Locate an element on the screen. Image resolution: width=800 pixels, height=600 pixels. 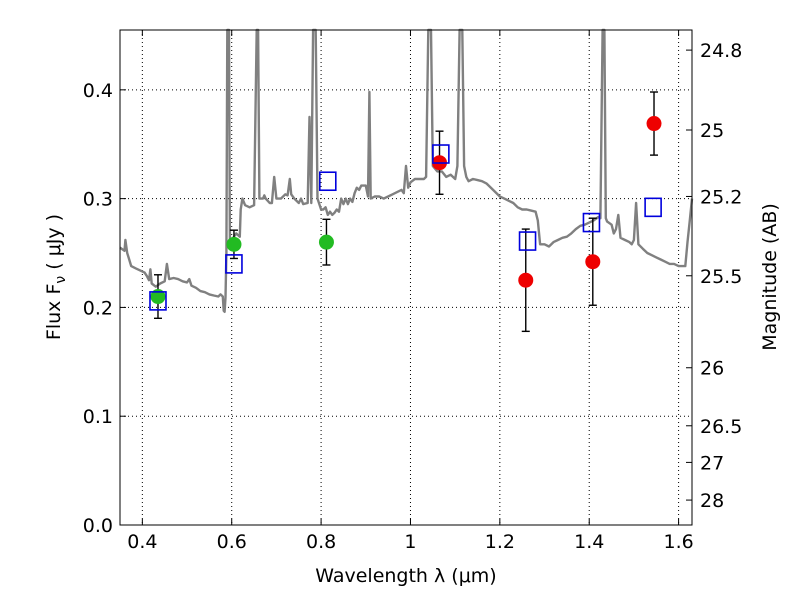
x-tick-label: 0.8 is located at coordinates (321, 542).